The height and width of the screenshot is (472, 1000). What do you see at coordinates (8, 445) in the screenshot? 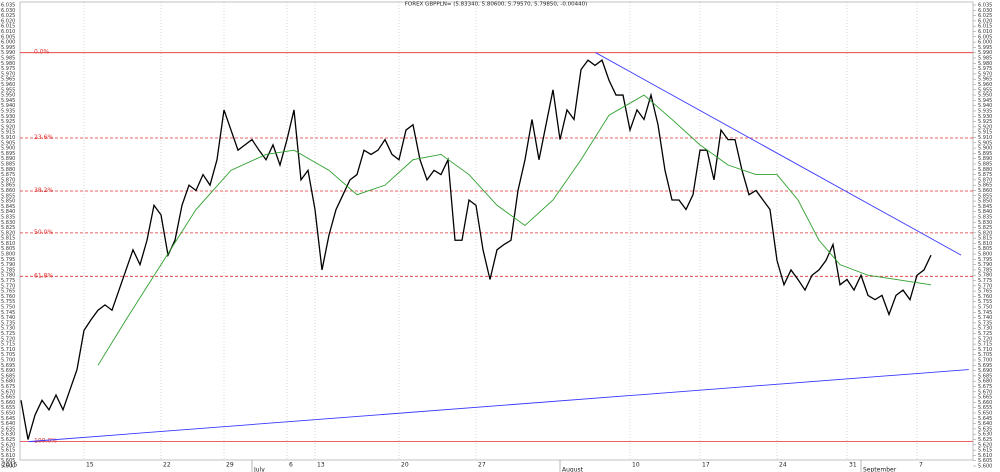
I see `y-tick-label: 5.620` at bounding box center [8, 445].